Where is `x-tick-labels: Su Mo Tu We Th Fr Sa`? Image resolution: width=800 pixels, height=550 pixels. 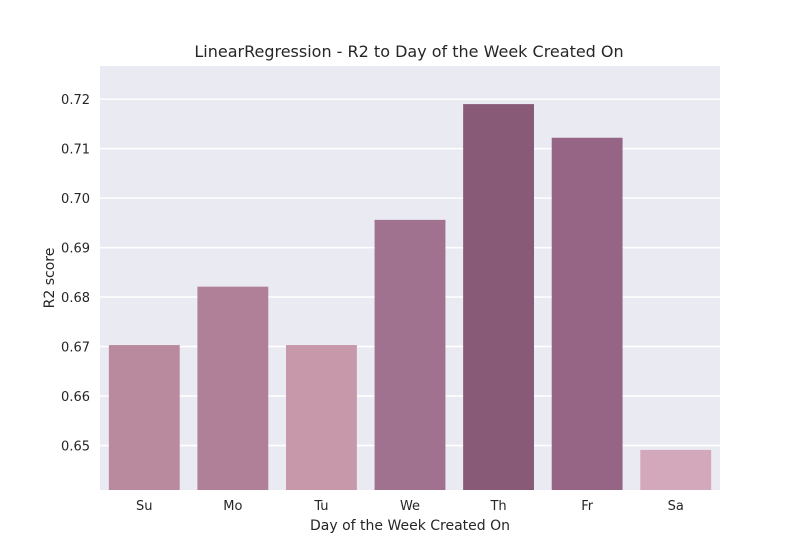 x-tick-labels: Su Mo Tu We Th Fr Sa is located at coordinates (410, 506).